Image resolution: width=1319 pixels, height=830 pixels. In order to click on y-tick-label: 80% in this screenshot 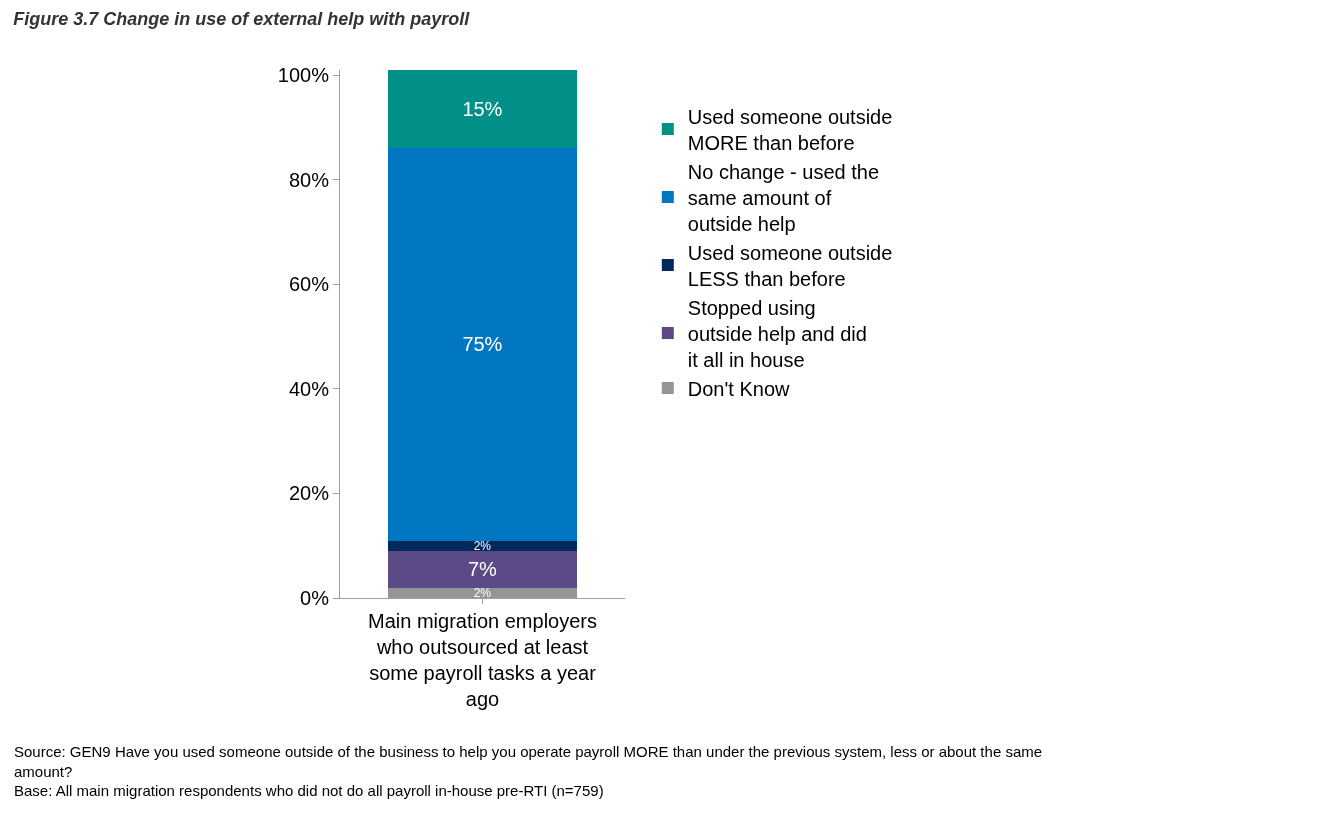, I will do `click(309, 179)`.